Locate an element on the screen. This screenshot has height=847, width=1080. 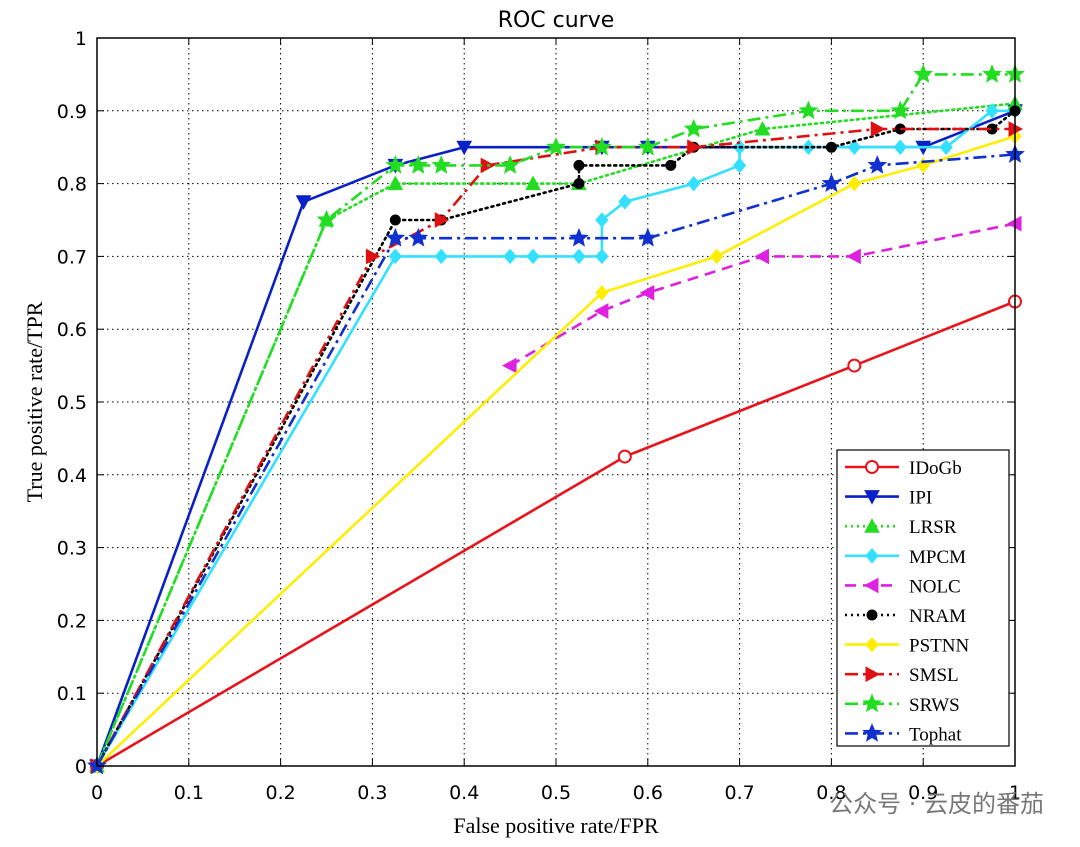
series-line is located at coordinates (762, 294).